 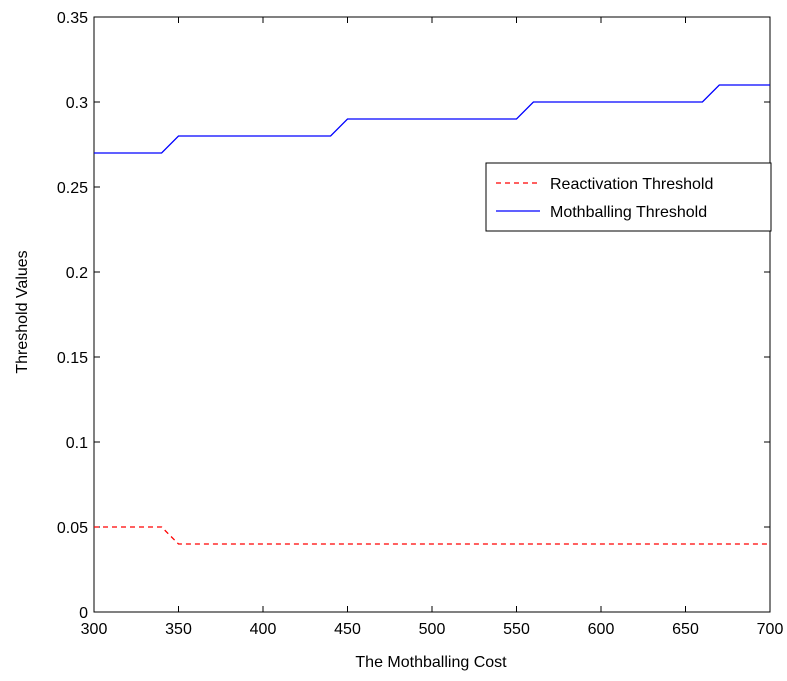 I want to click on y-tick-label: 0.1, so click(x=77, y=443).